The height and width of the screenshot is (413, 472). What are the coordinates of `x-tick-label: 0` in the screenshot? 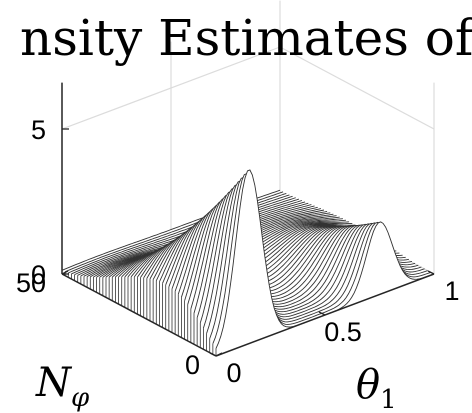 It's located at (233, 373).